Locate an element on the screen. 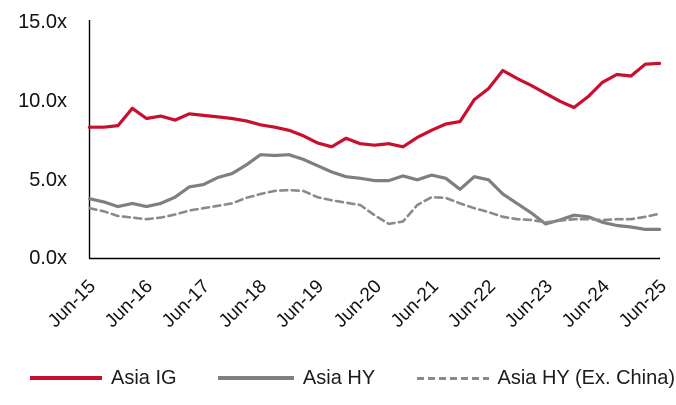  gray-line-swatch-icon is located at coordinates (255, 378).